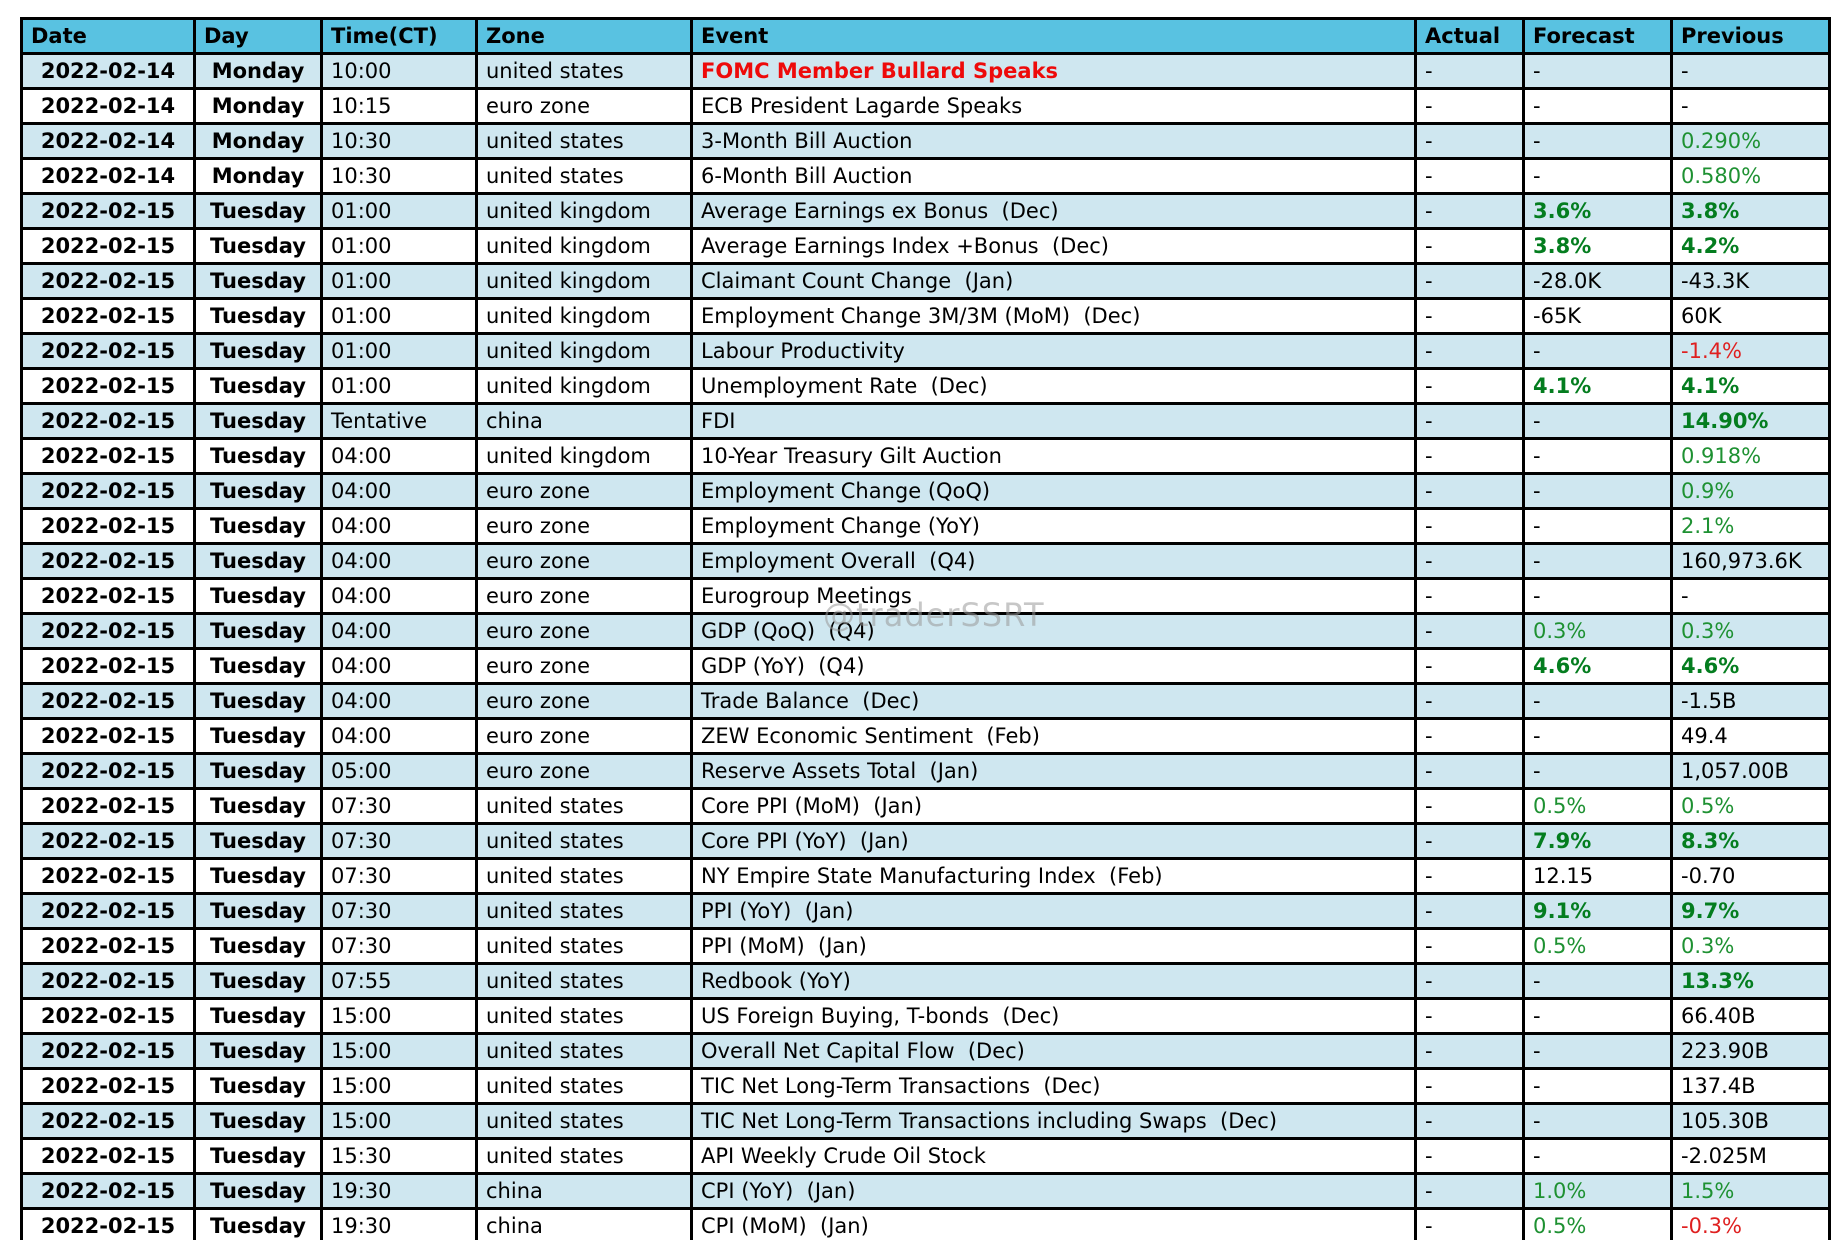 The width and height of the screenshot is (1833, 1240). Describe the element at coordinates (1053, 771) in the screenshot. I see `event-cell: Reserve Assets Total (Jan)` at that location.